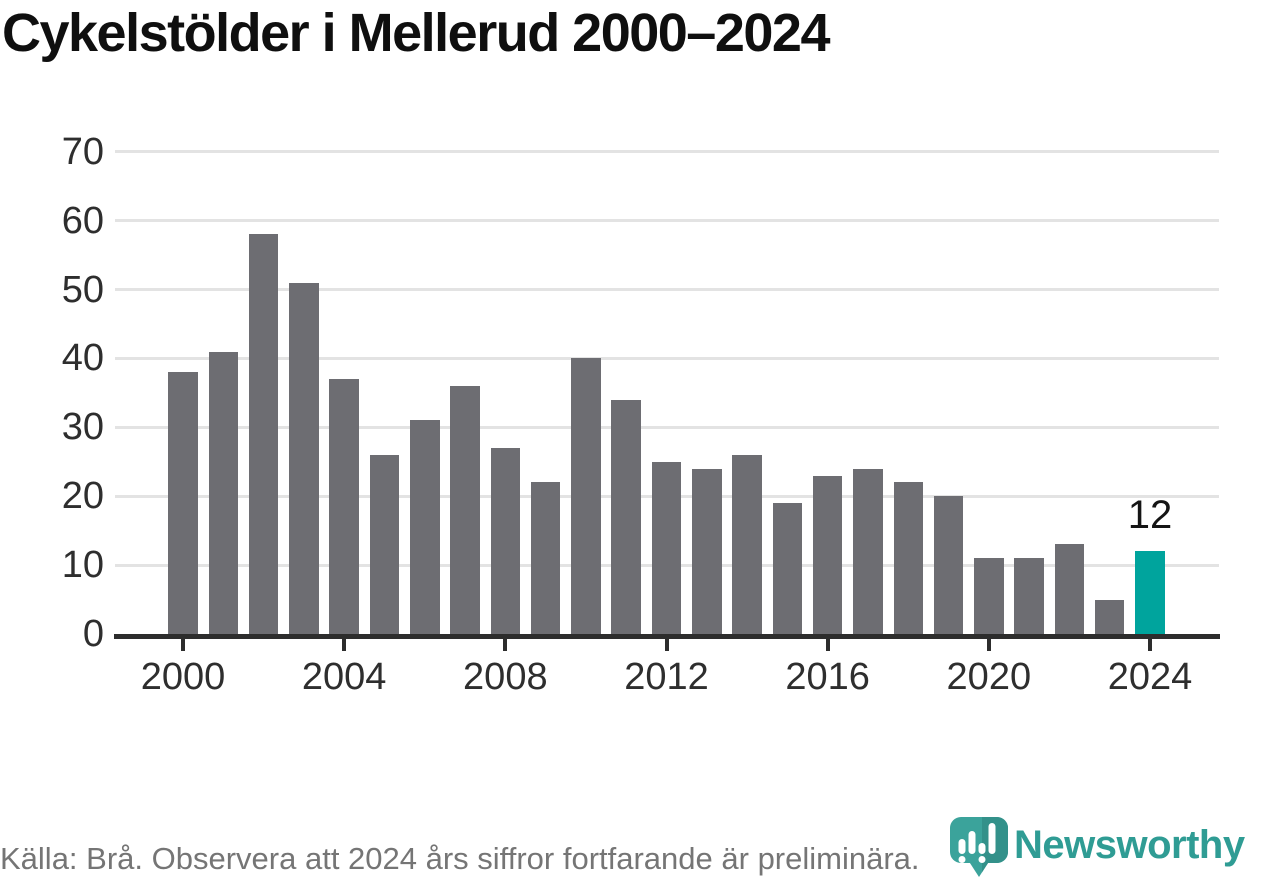  What do you see at coordinates (82, 496) in the screenshot?
I see `y-axis-tick-label: 20` at bounding box center [82, 496].